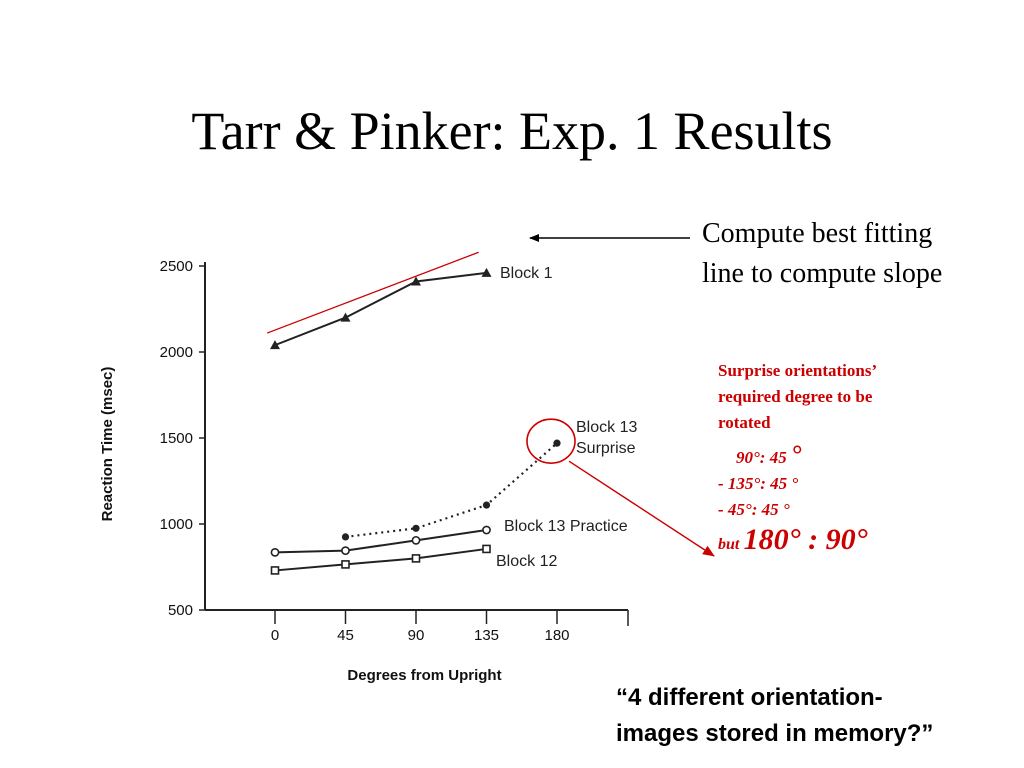 Image resolution: width=1024 pixels, height=768 pixels. What do you see at coordinates (795, 396) in the screenshot?
I see `surprise-heading-line-2: required degree to be` at bounding box center [795, 396].